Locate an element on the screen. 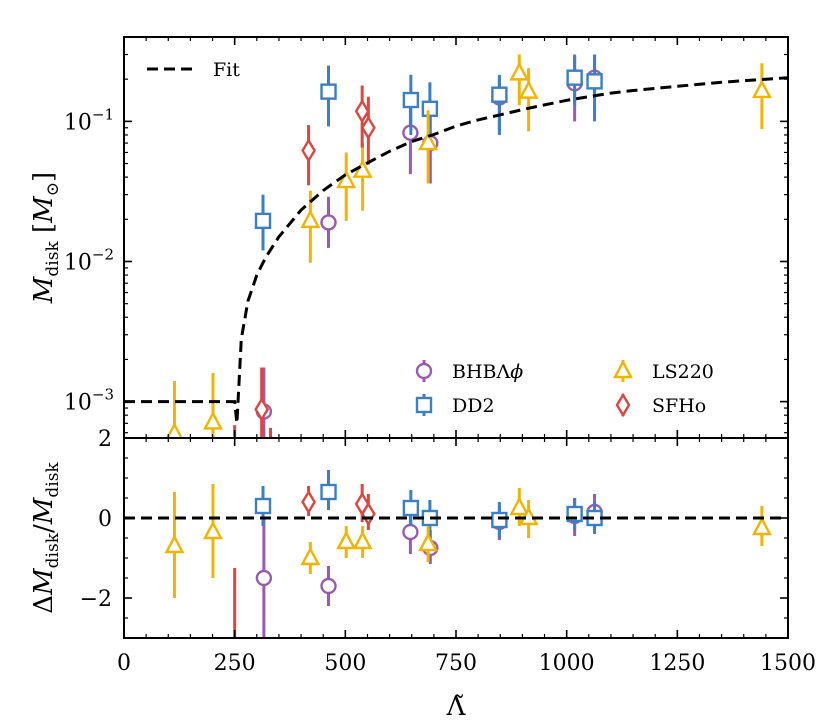 The height and width of the screenshot is (727, 830). legend-sfho-marker is located at coordinates (623, 405).